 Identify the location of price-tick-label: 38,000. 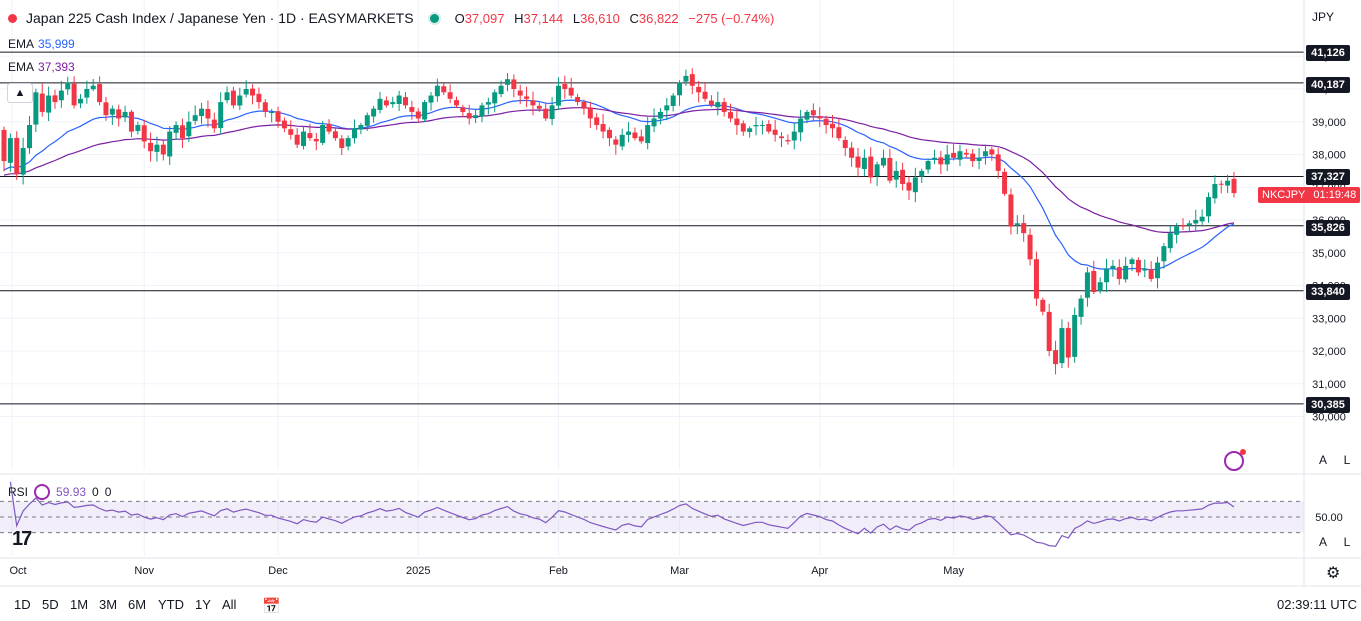
(1329, 156).